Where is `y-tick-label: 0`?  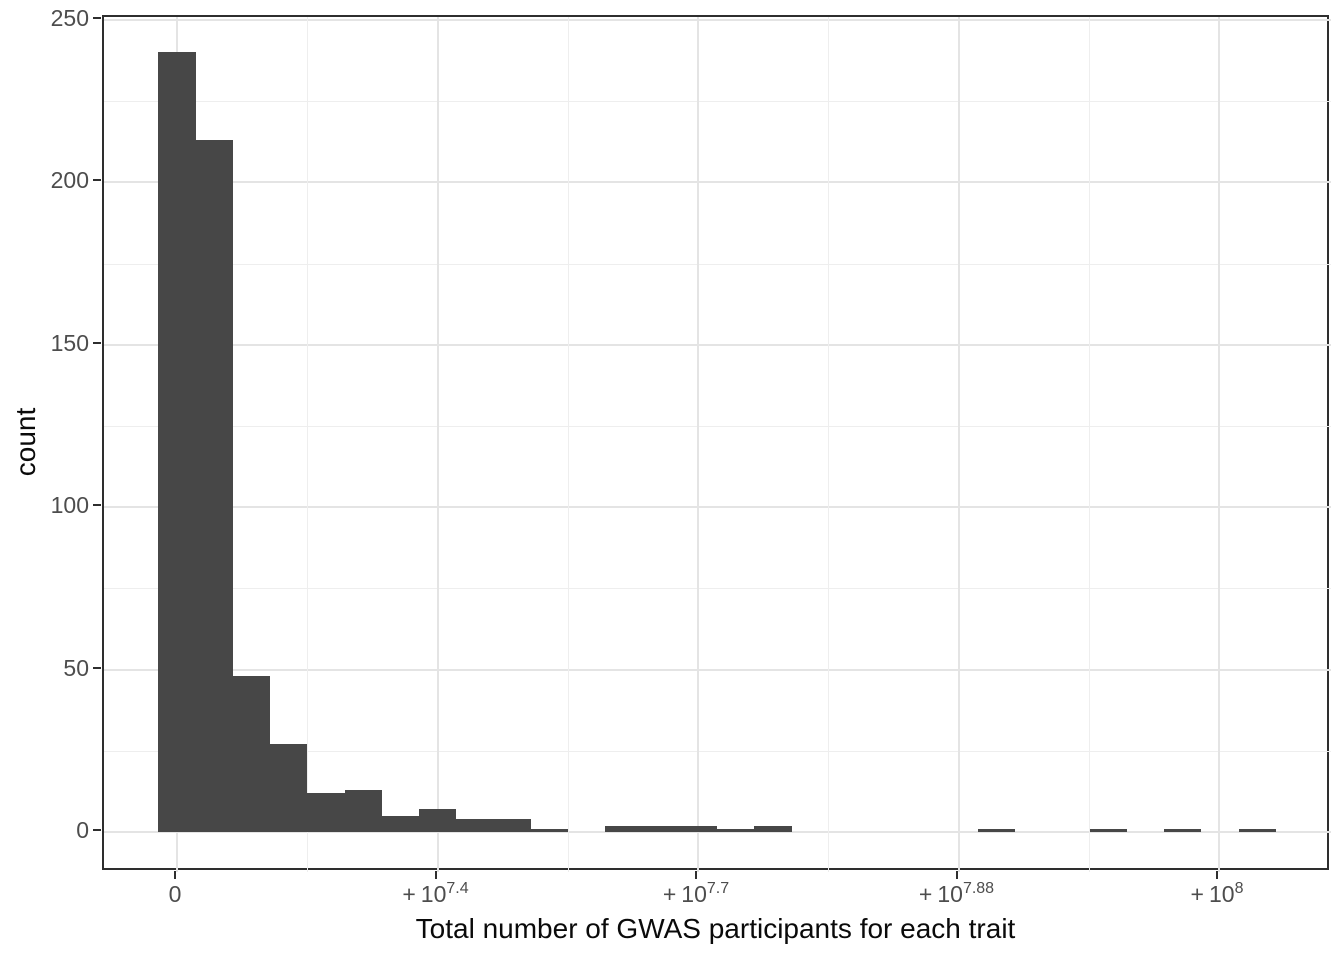
y-tick-label: 0 is located at coordinates (82, 830).